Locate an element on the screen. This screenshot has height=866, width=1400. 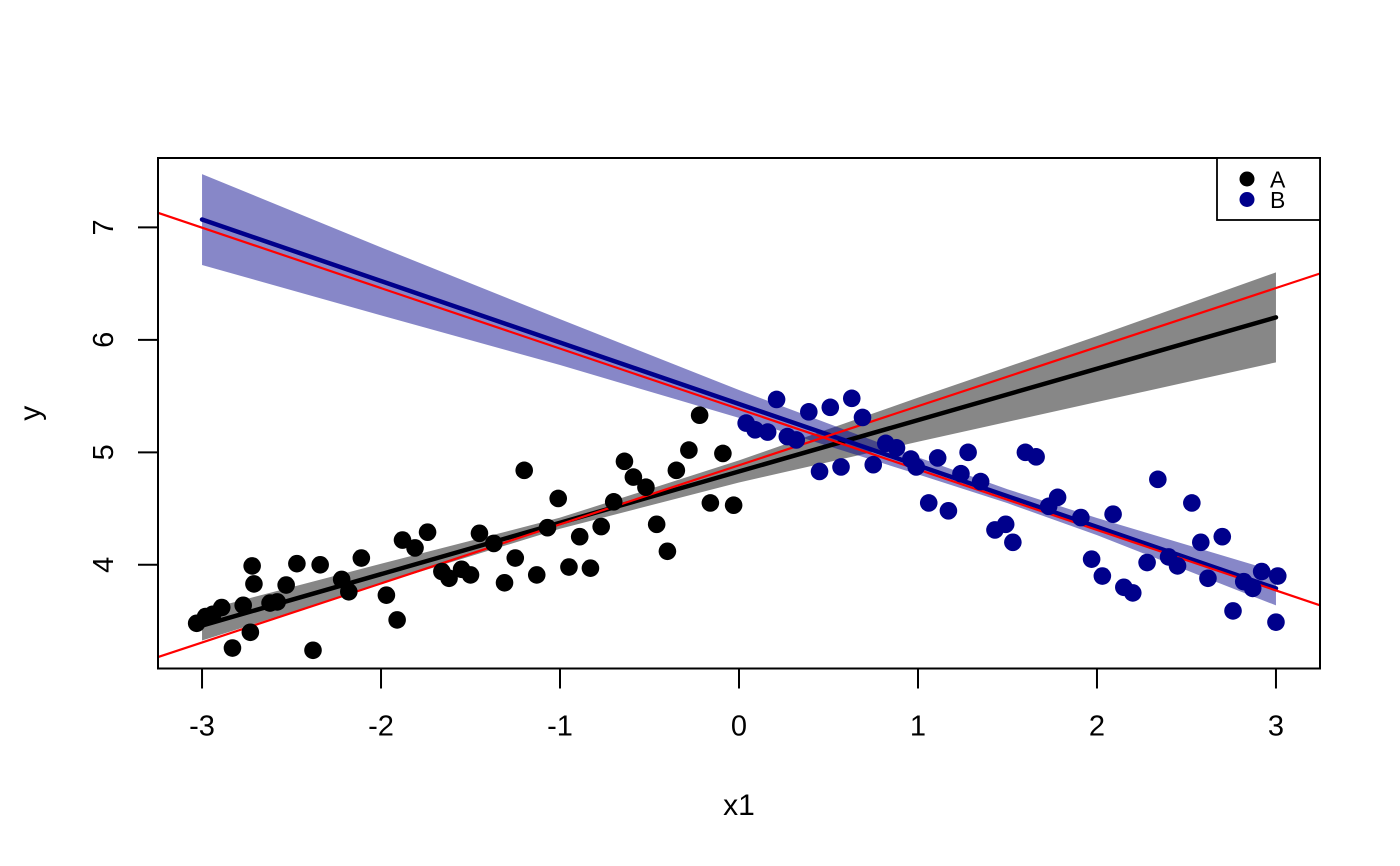
legend-label-B: B is located at coordinates (1277, 200).